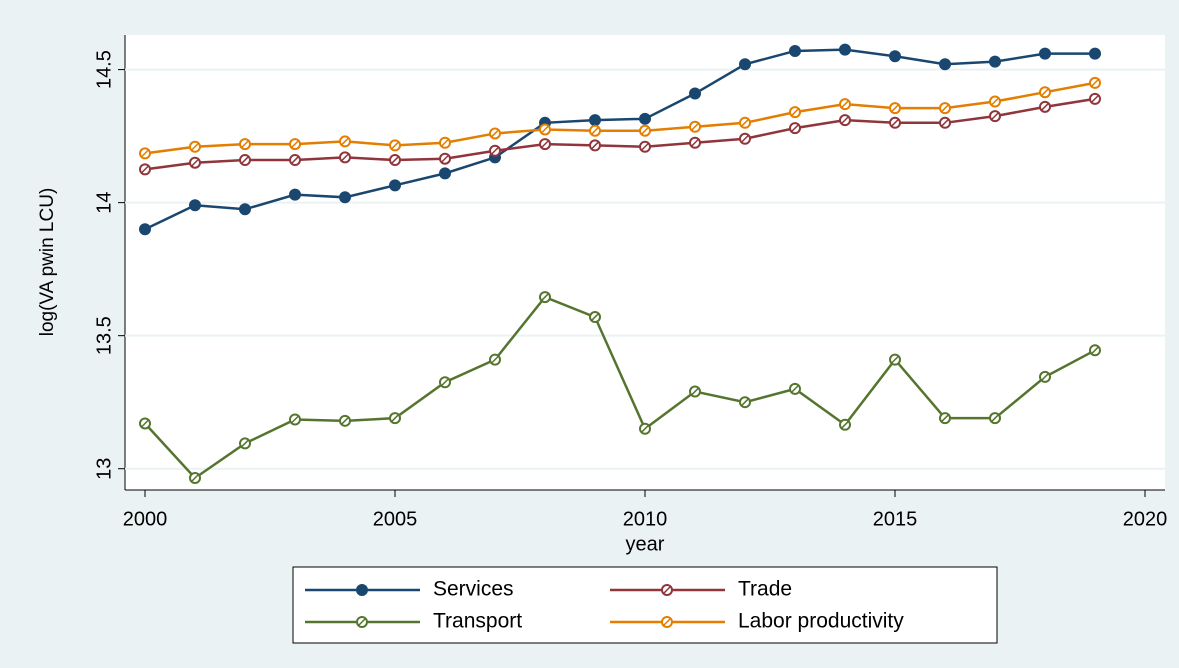  What do you see at coordinates (1145, 519) in the screenshot?
I see `x-tick-label: 2020` at bounding box center [1145, 519].